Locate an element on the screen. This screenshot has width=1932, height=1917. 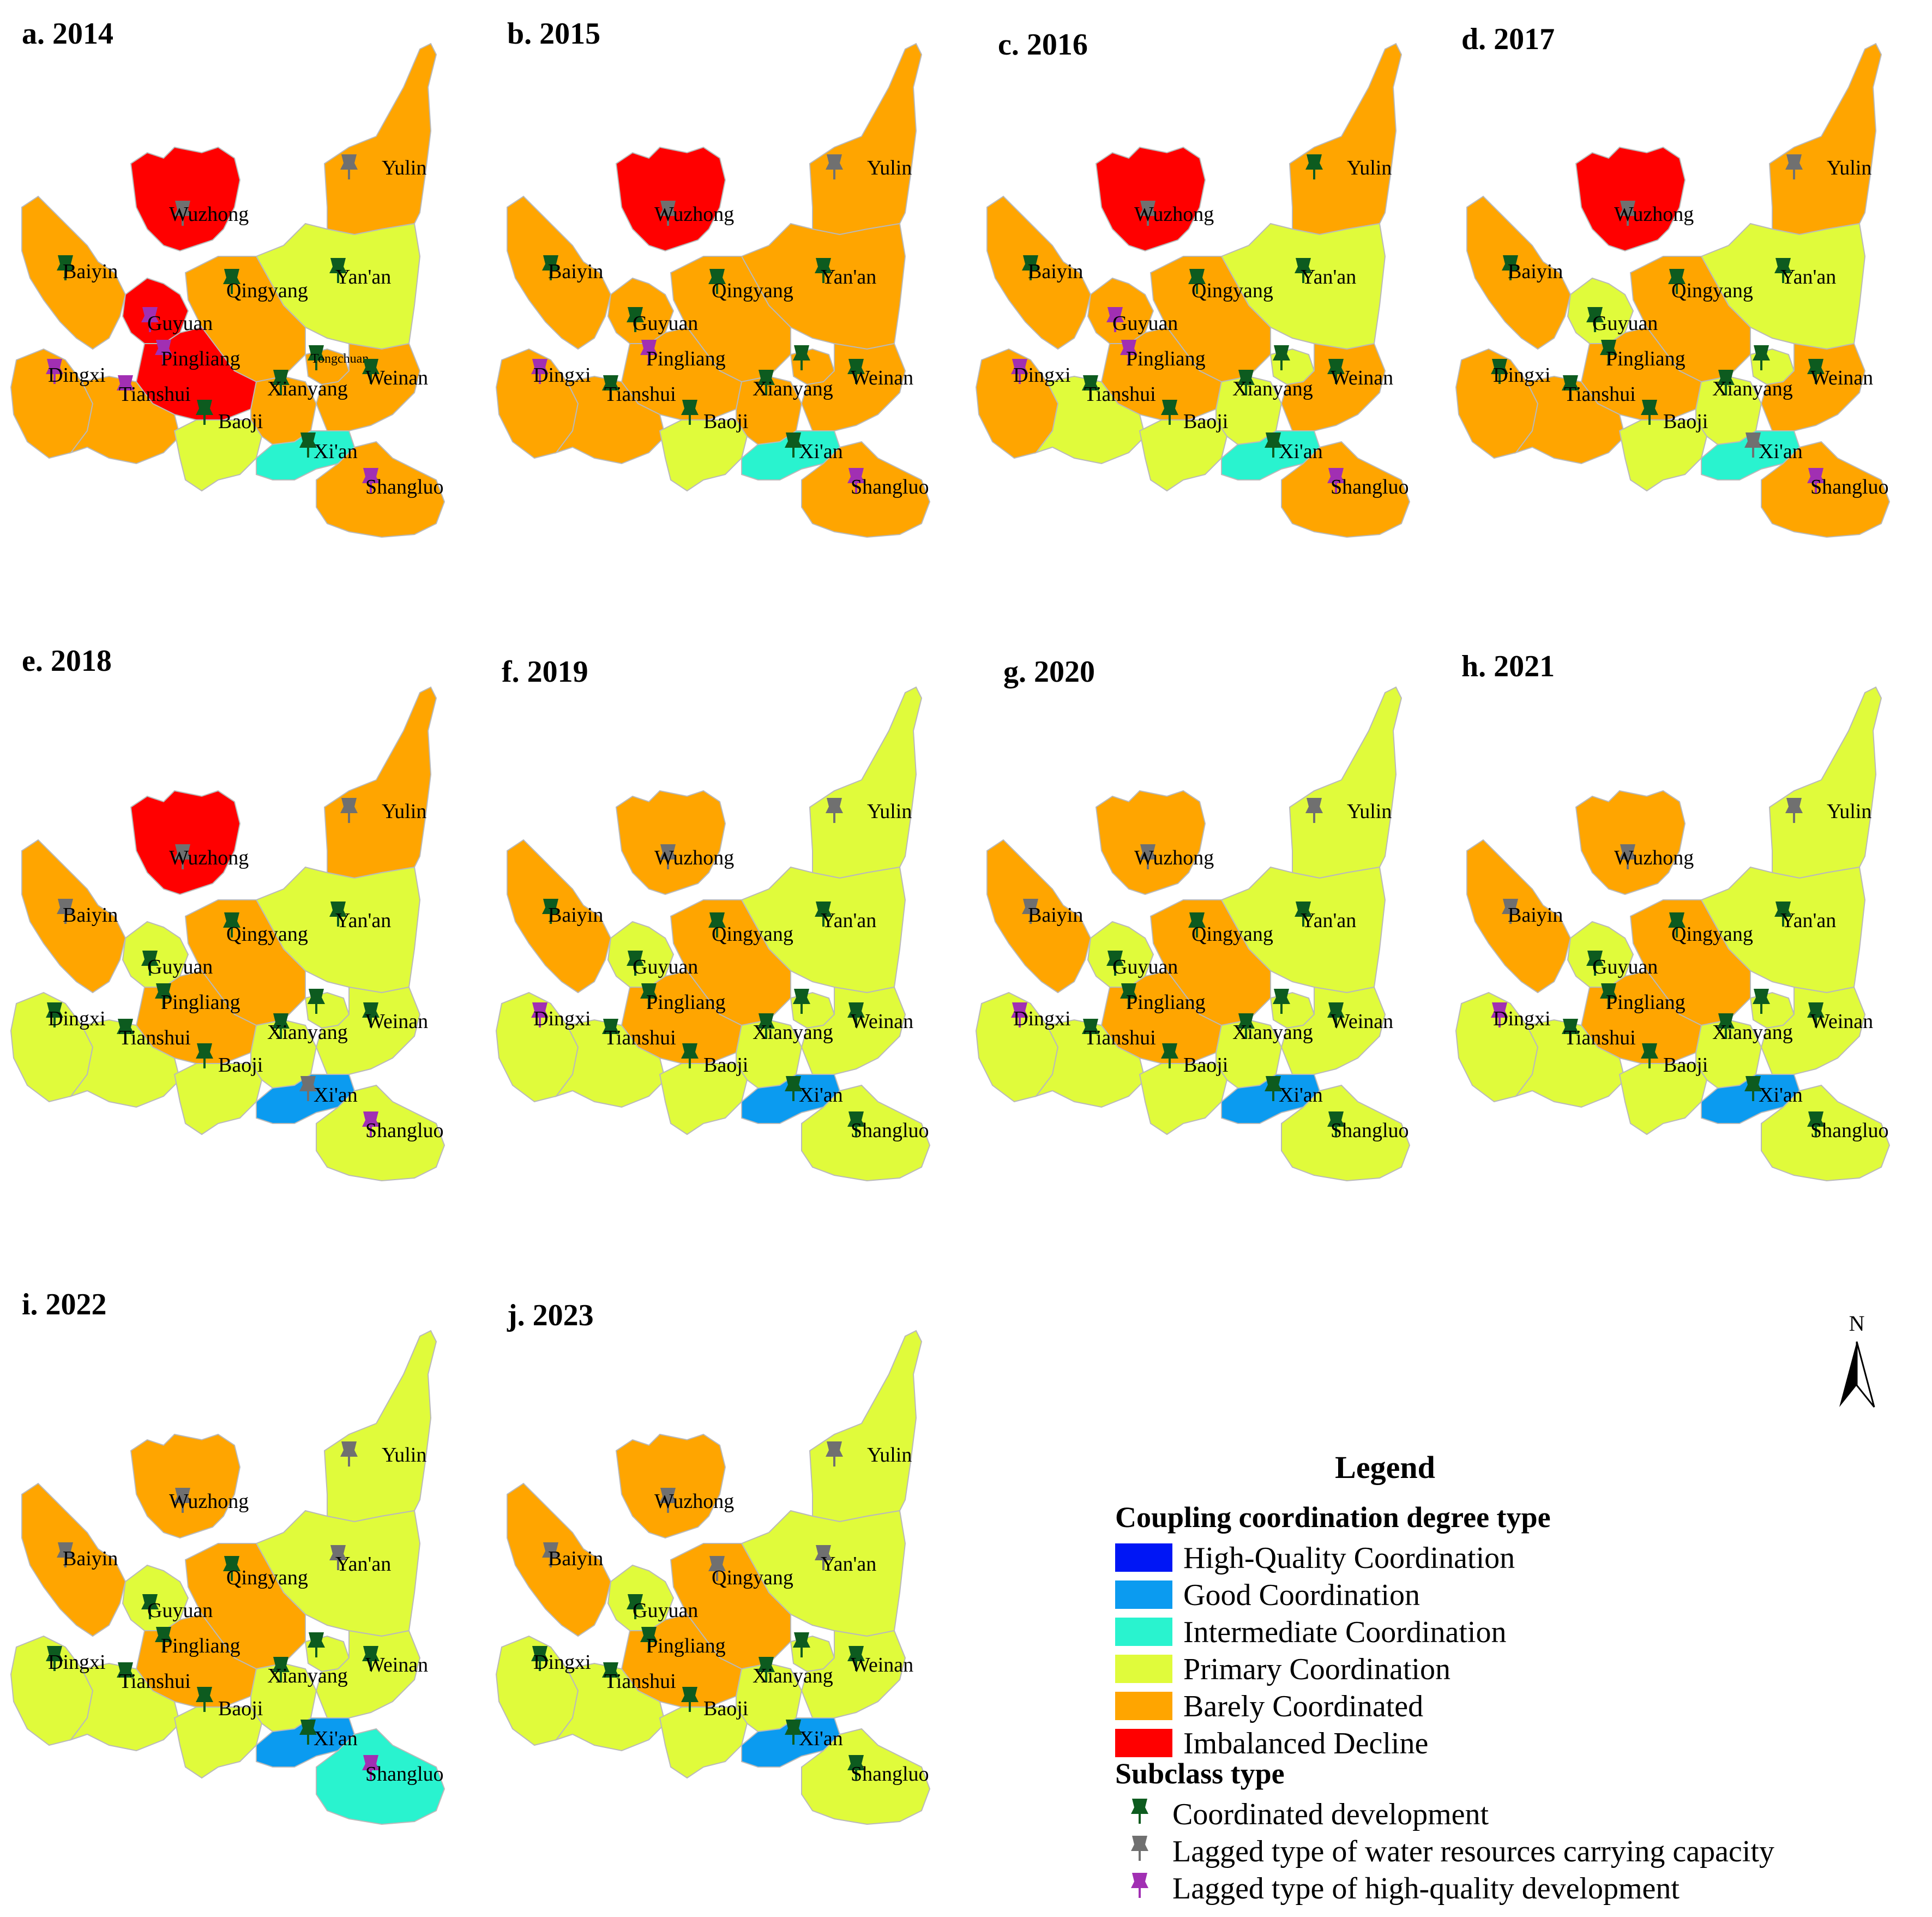
panel-title-g: g. 2020 is located at coordinates (1049, 672).